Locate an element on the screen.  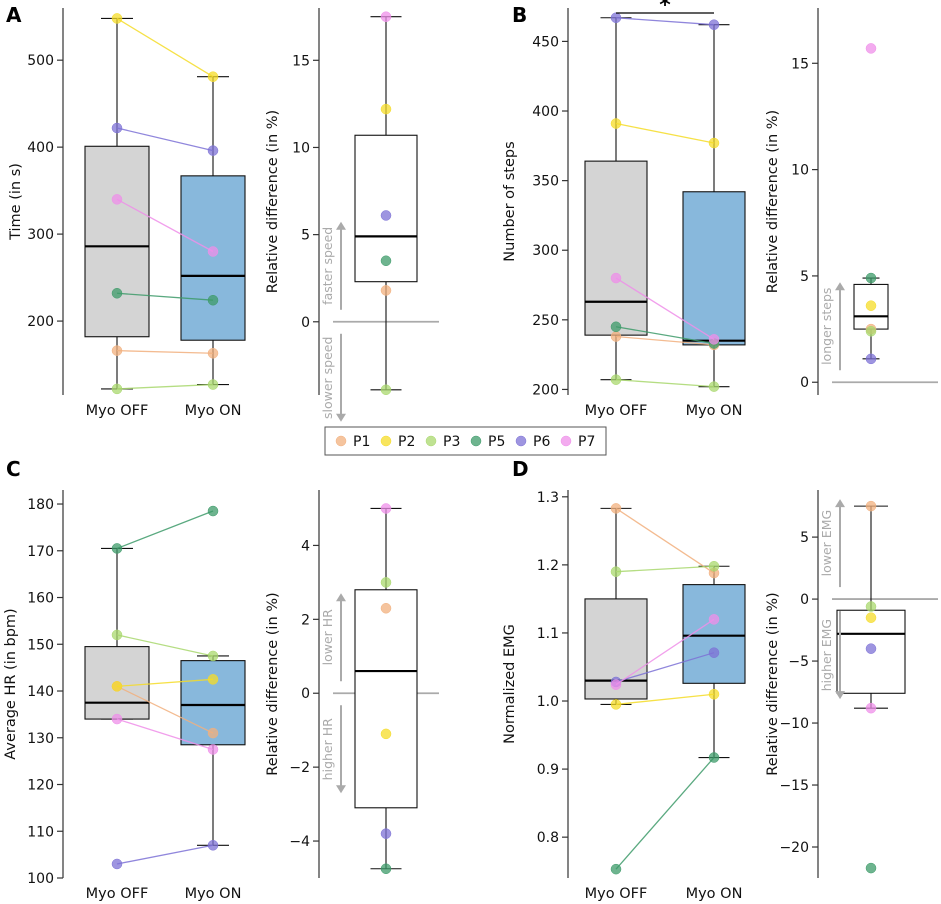
y-tick-label: 0 is located at coordinates (305, 694).